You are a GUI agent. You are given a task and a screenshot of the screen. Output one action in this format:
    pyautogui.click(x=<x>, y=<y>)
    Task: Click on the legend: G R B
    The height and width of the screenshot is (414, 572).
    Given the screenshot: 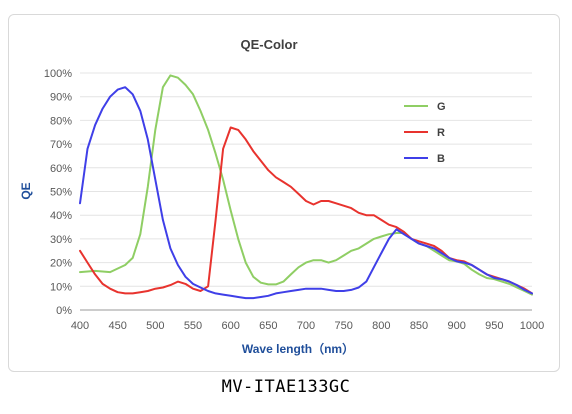 What is the action you would take?
    pyautogui.click(x=425, y=133)
    